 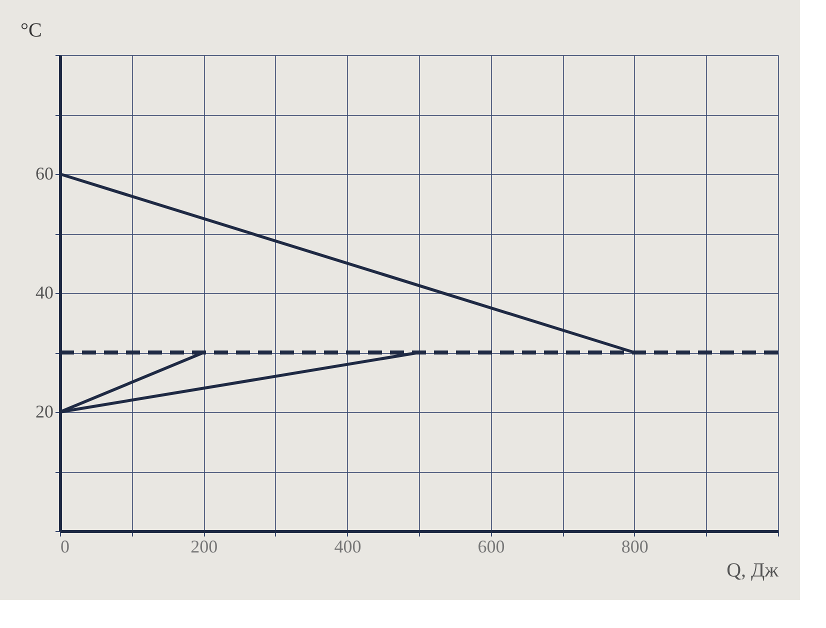 What do you see at coordinates (491, 546) in the screenshot?
I see `x-tick-label: 600` at bounding box center [491, 546].